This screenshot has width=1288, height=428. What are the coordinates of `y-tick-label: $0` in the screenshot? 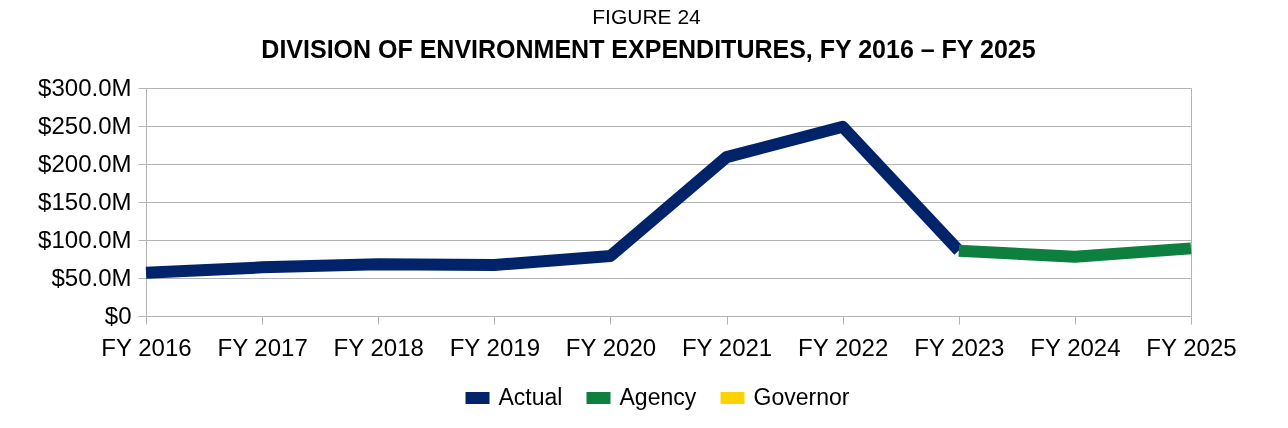 It's located at (118, 315).